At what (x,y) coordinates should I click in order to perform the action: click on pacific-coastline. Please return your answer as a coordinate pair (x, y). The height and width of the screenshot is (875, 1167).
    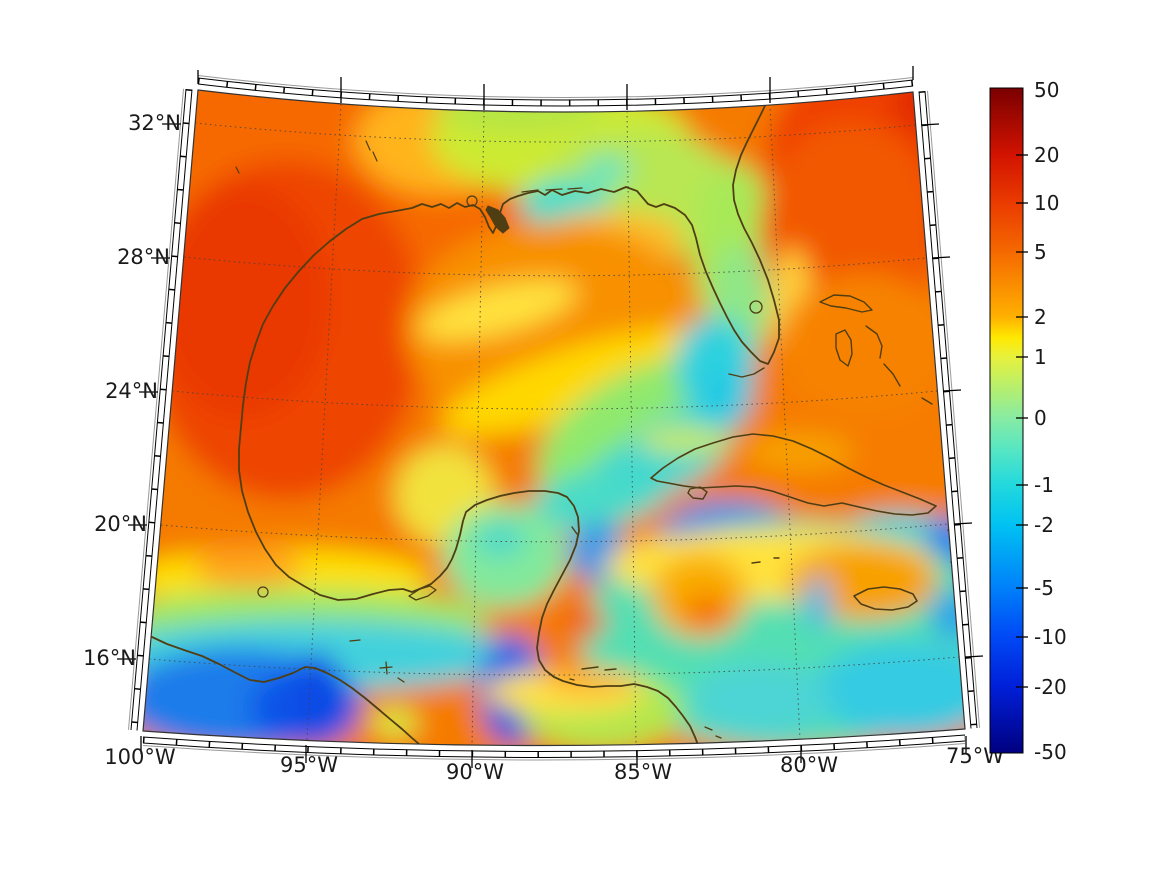
    Looking at the image, I should click on (285, 690).